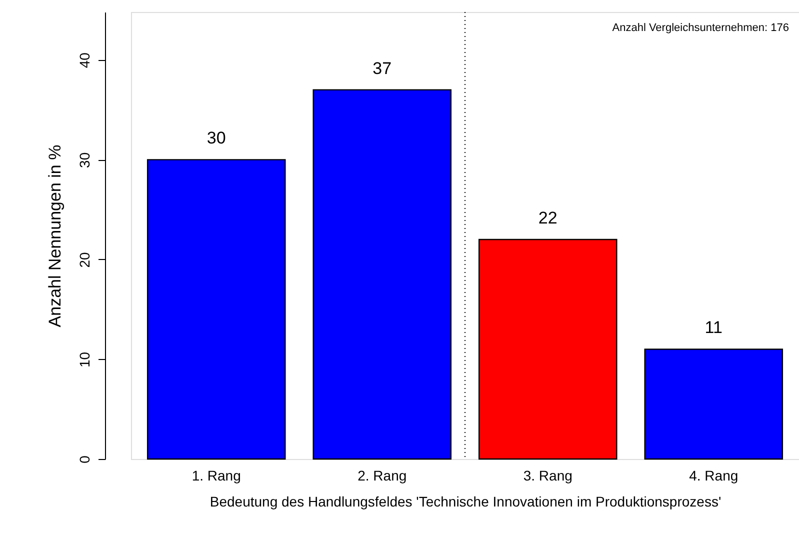 Image resolution: width=799 pixels, height=540 pixels. What do you see at coordinates (466, 502) in the screenshot?
I see `x-axis-title: Bedeutung des Handlungsfeldes 'Technische Innovationen im Produktionsprozess'` at bounding box center [466, 502].